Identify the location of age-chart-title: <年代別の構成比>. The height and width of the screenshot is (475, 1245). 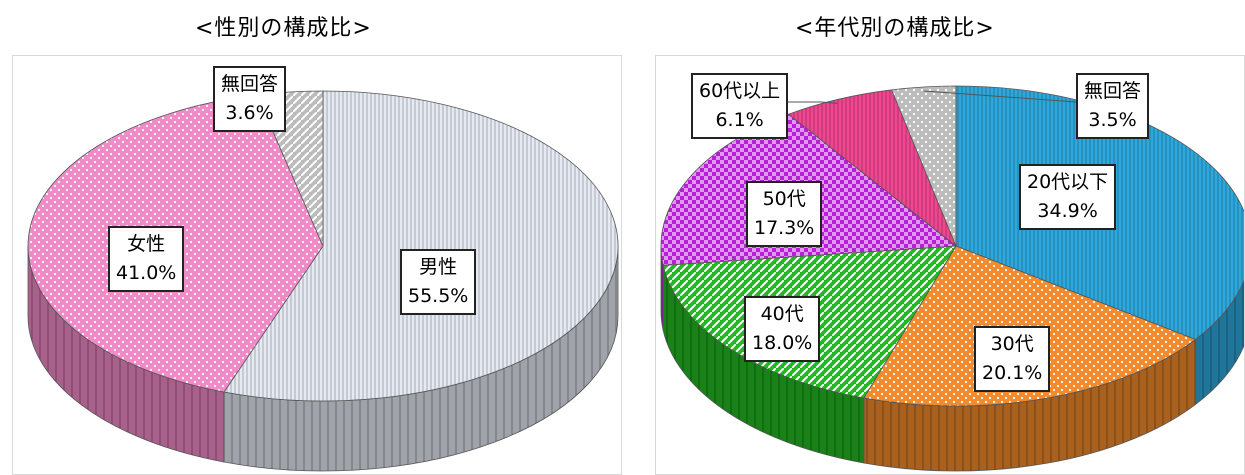
(895, 28).